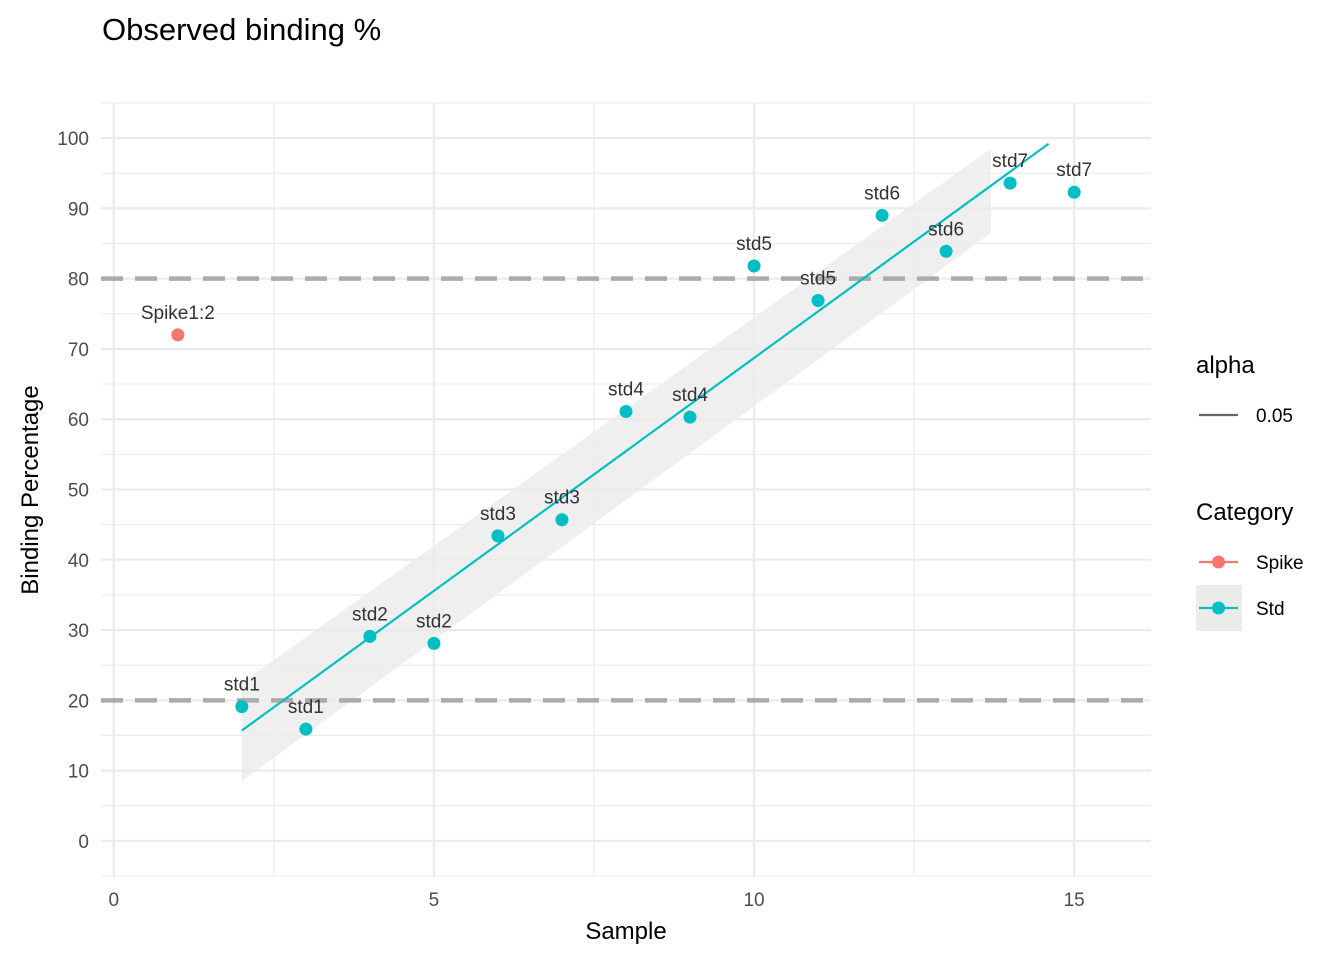  What do you see at coordinates (73, 139) in the screenshot?
I see `y-tick-label: 100` at bounding box center [73, 139].